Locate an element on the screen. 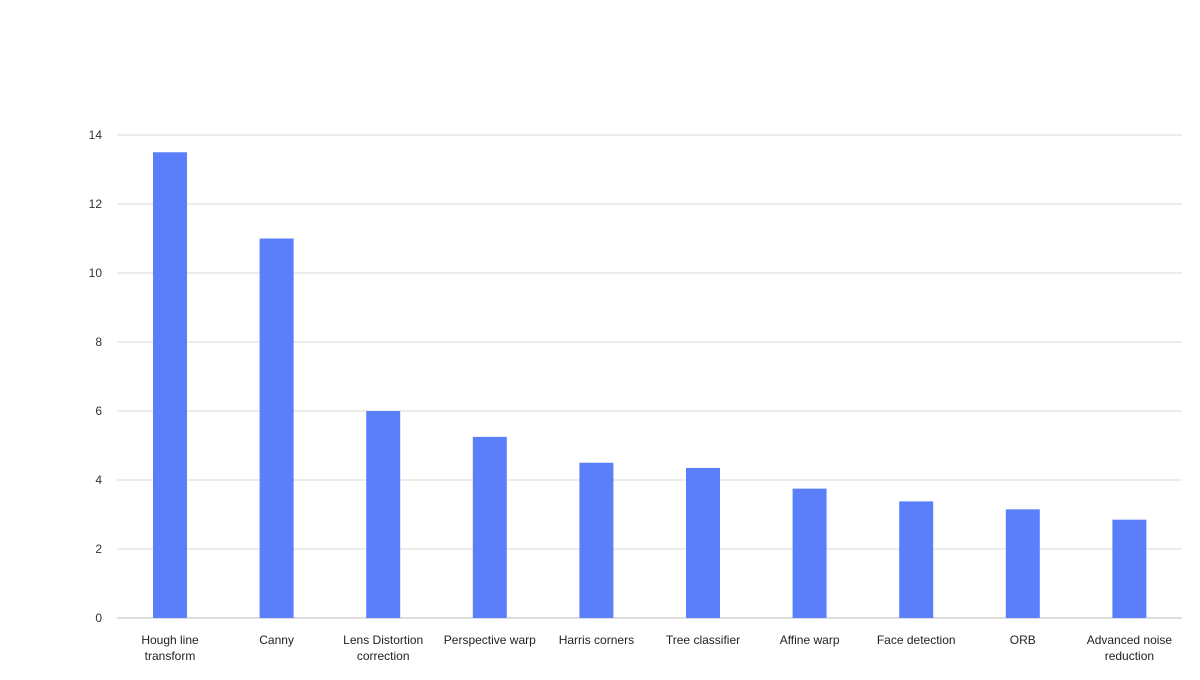 The image size is (1200, 680). y-axis-ticks: 0 2 4 6 8 10 12 14 is located at coordinates (96, 376).